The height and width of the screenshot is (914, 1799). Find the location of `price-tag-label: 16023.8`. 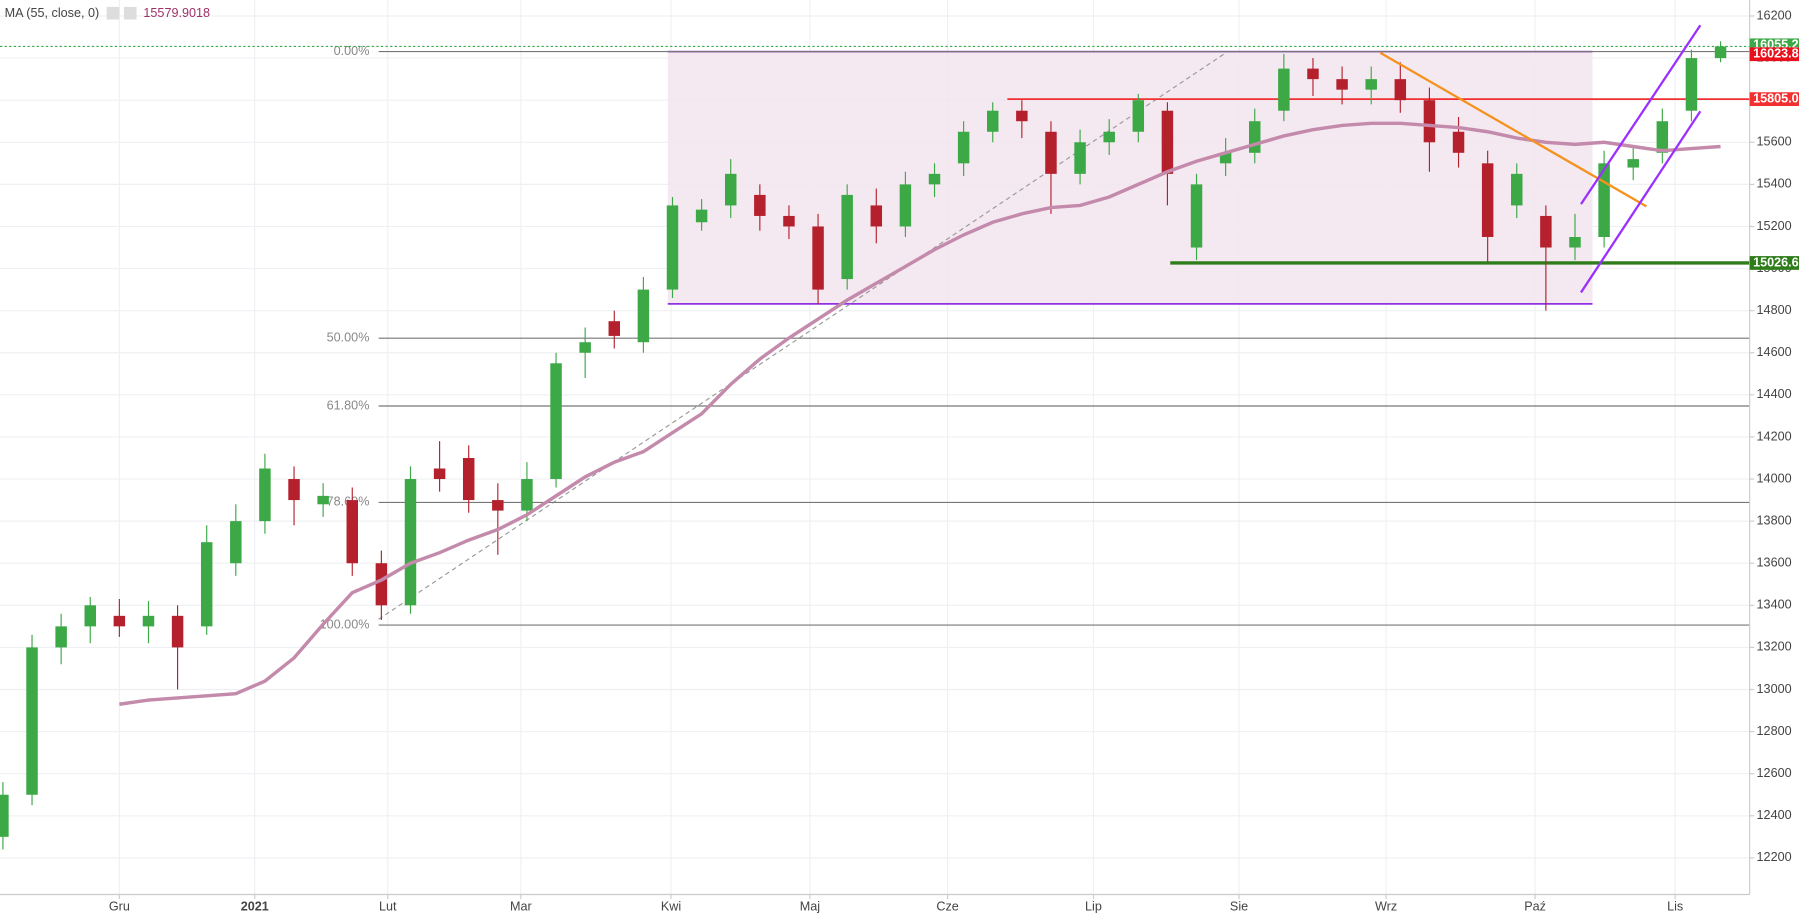

price-tag-label: 16023.8 is located at coordinates (1776, 54).